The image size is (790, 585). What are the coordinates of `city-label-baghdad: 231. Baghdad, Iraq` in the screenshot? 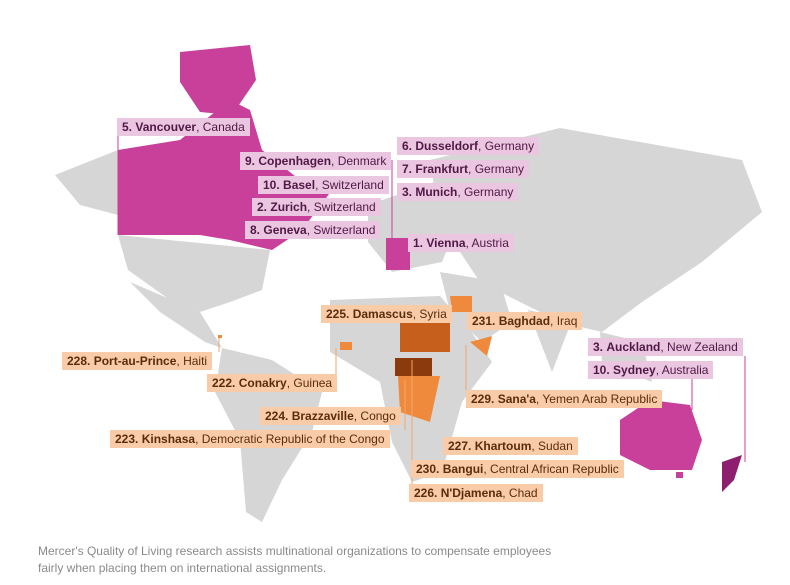 It's located at (525, 321).